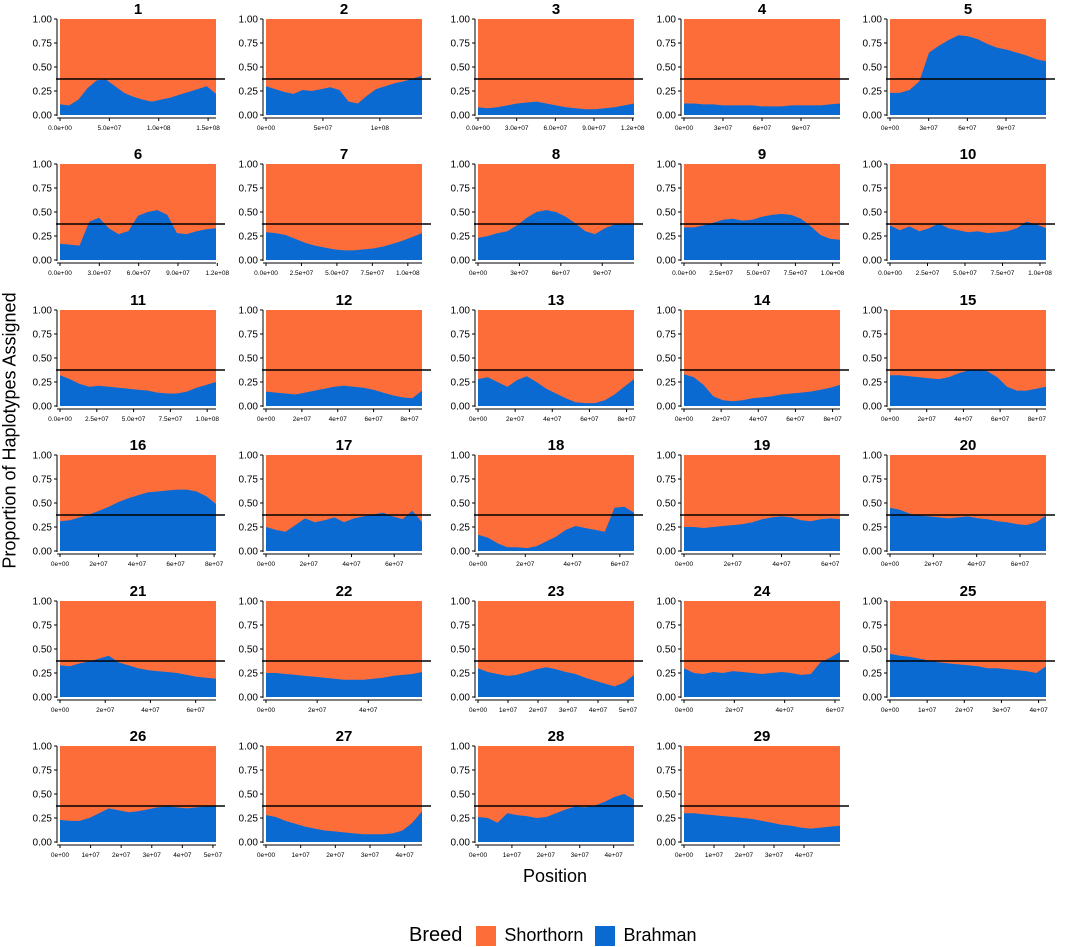 The width and height of the screenshot is (1065, 947). What do you see at coordinates (605, 935) in the screenshot?
I see `legend-swatch-brahman` at bounding box center [605, 935].